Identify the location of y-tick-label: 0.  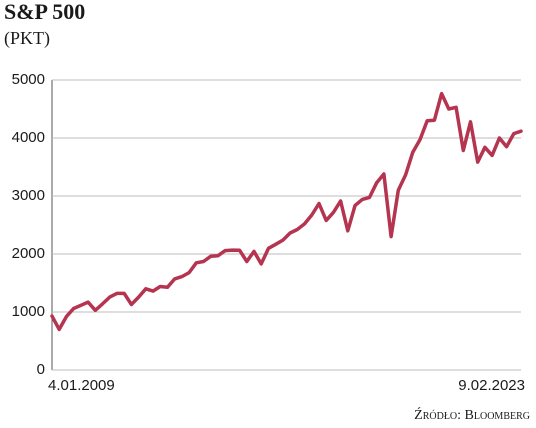
(41, 369).